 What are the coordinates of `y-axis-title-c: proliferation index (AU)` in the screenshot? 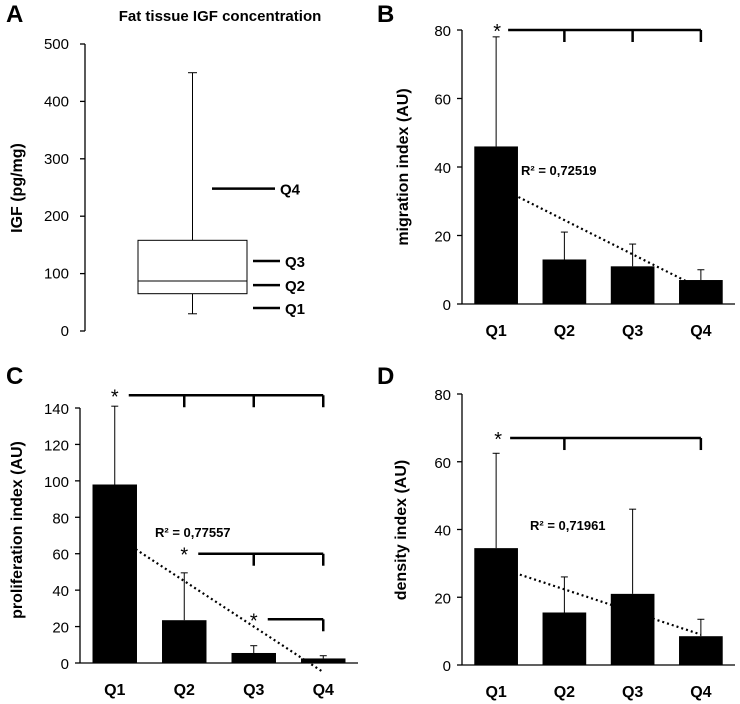 It's located at (17, 530).